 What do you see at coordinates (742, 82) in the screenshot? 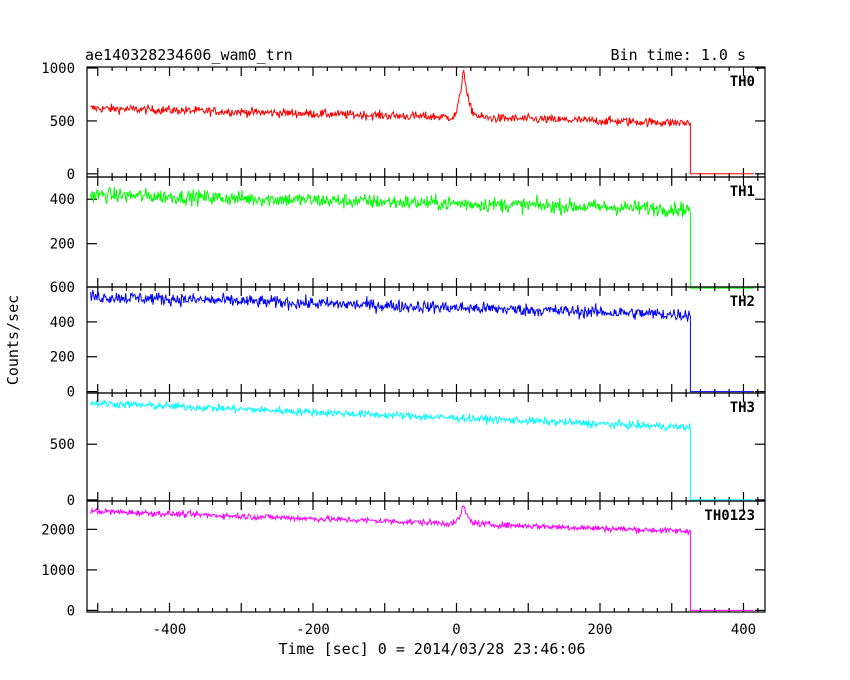
I see `panel-label-th0: TH0` at bounding box center [742, 82].